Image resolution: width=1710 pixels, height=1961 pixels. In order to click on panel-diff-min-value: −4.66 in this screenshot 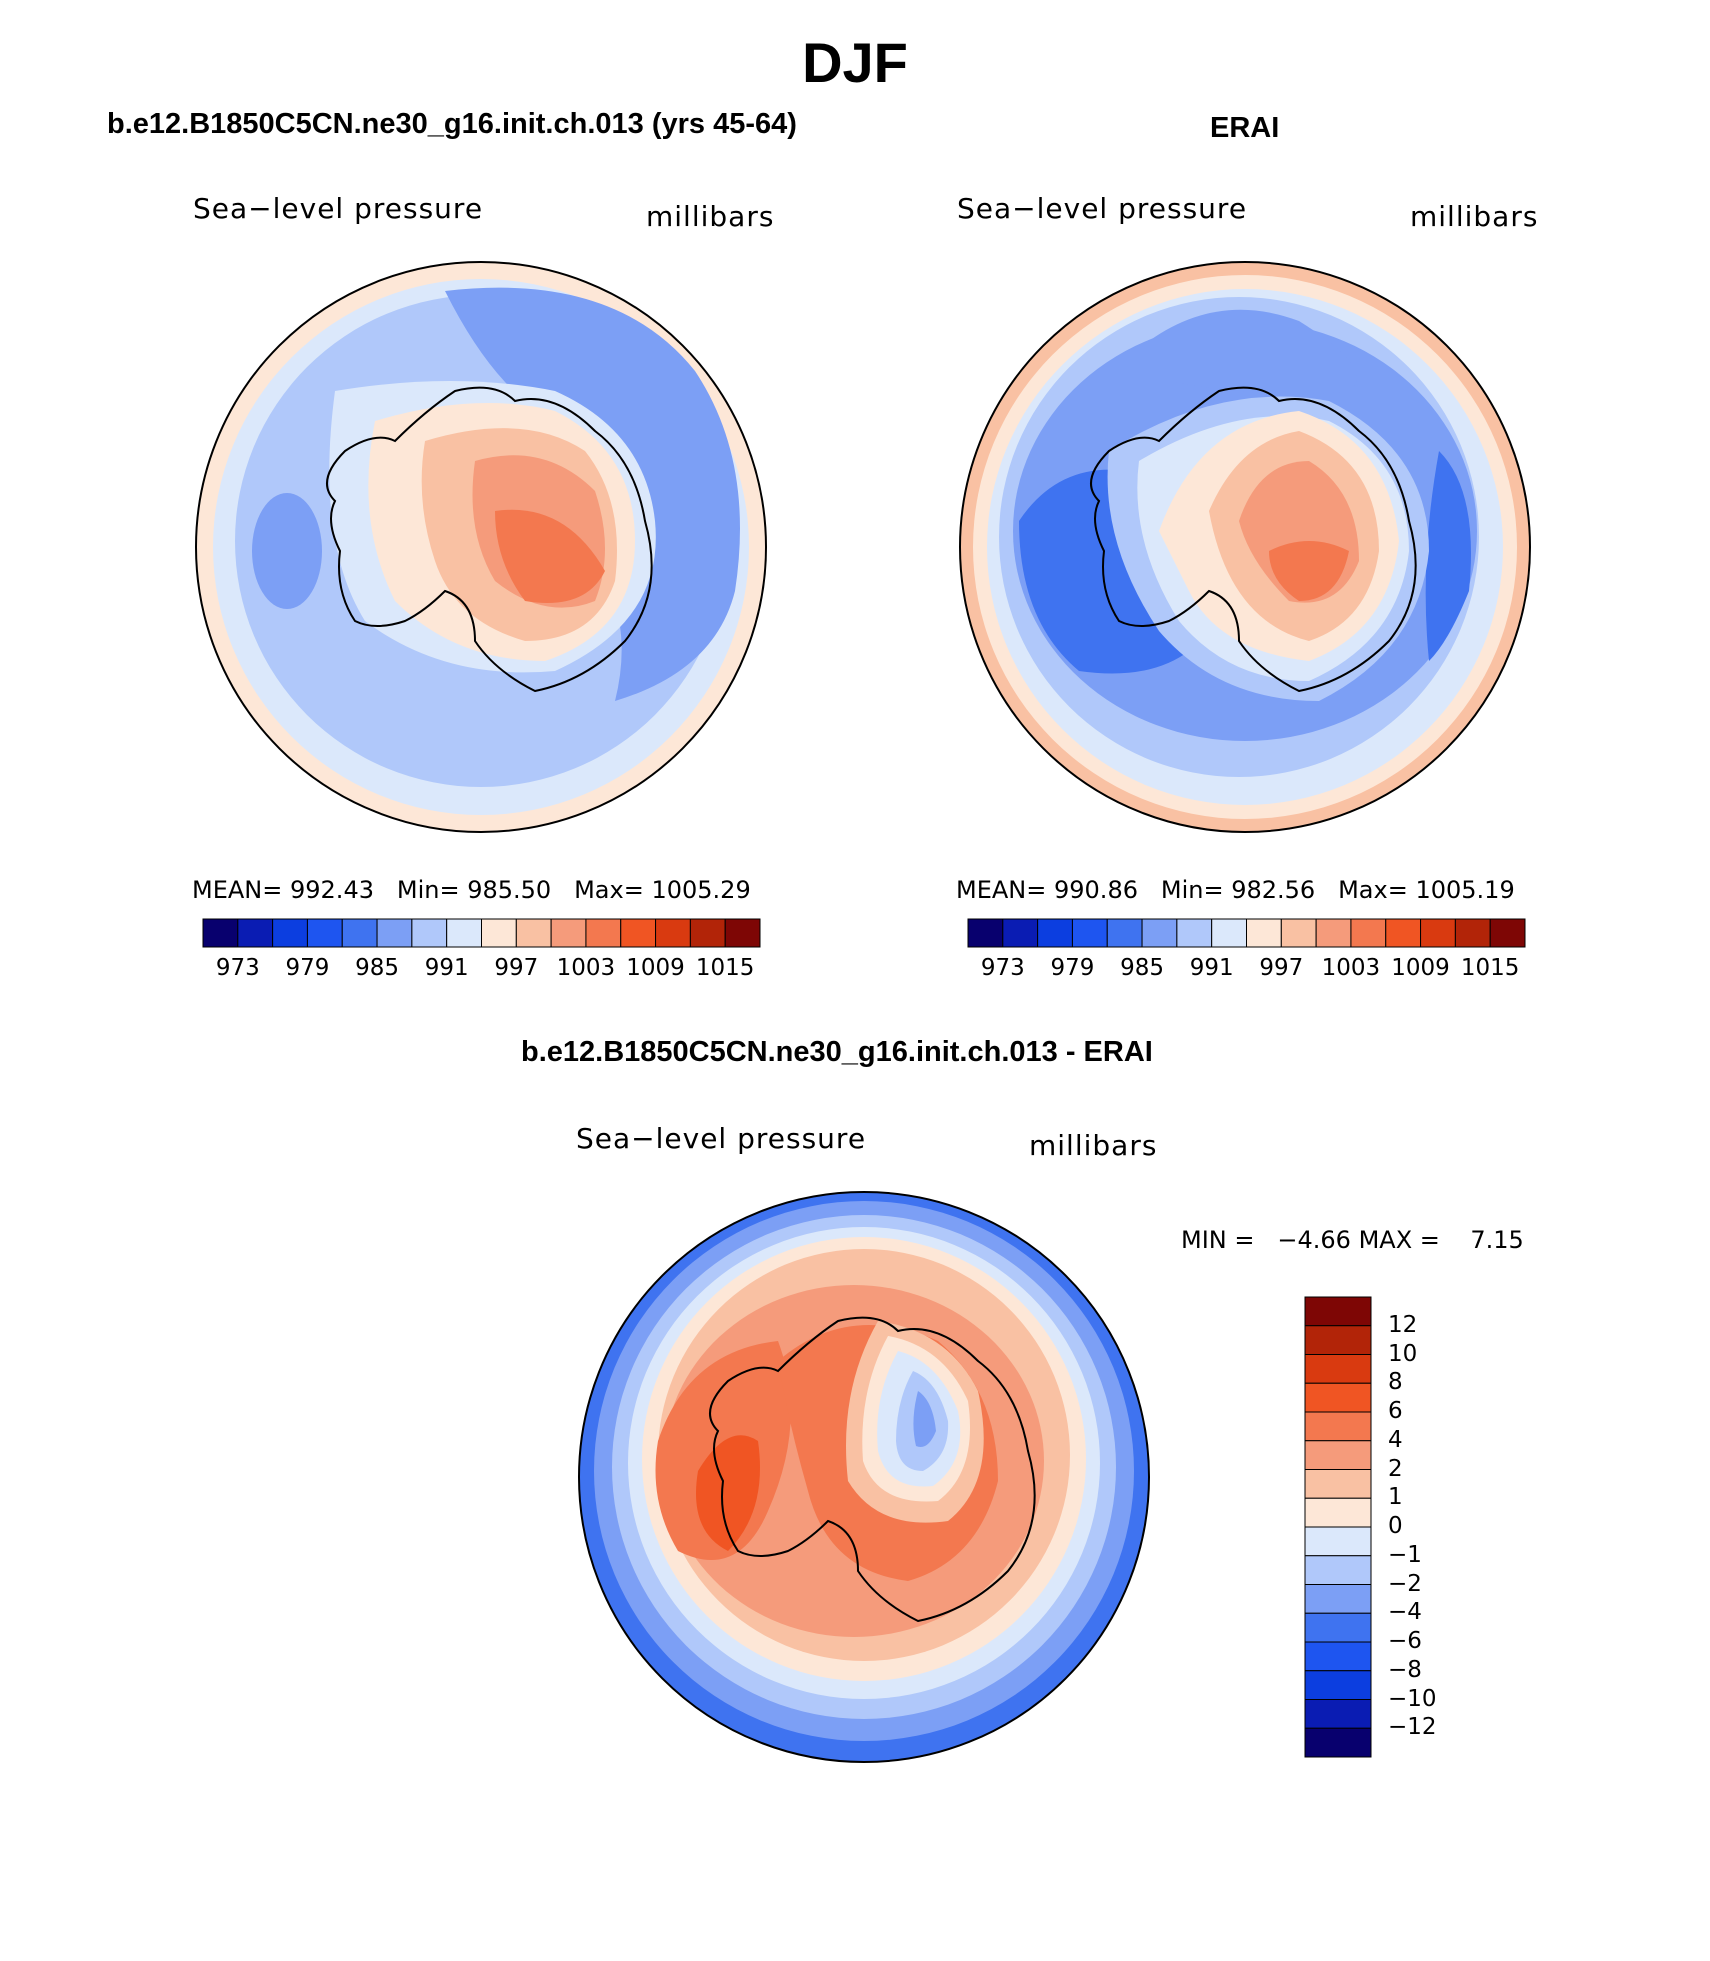, I will do `click(1314, 1240)`.